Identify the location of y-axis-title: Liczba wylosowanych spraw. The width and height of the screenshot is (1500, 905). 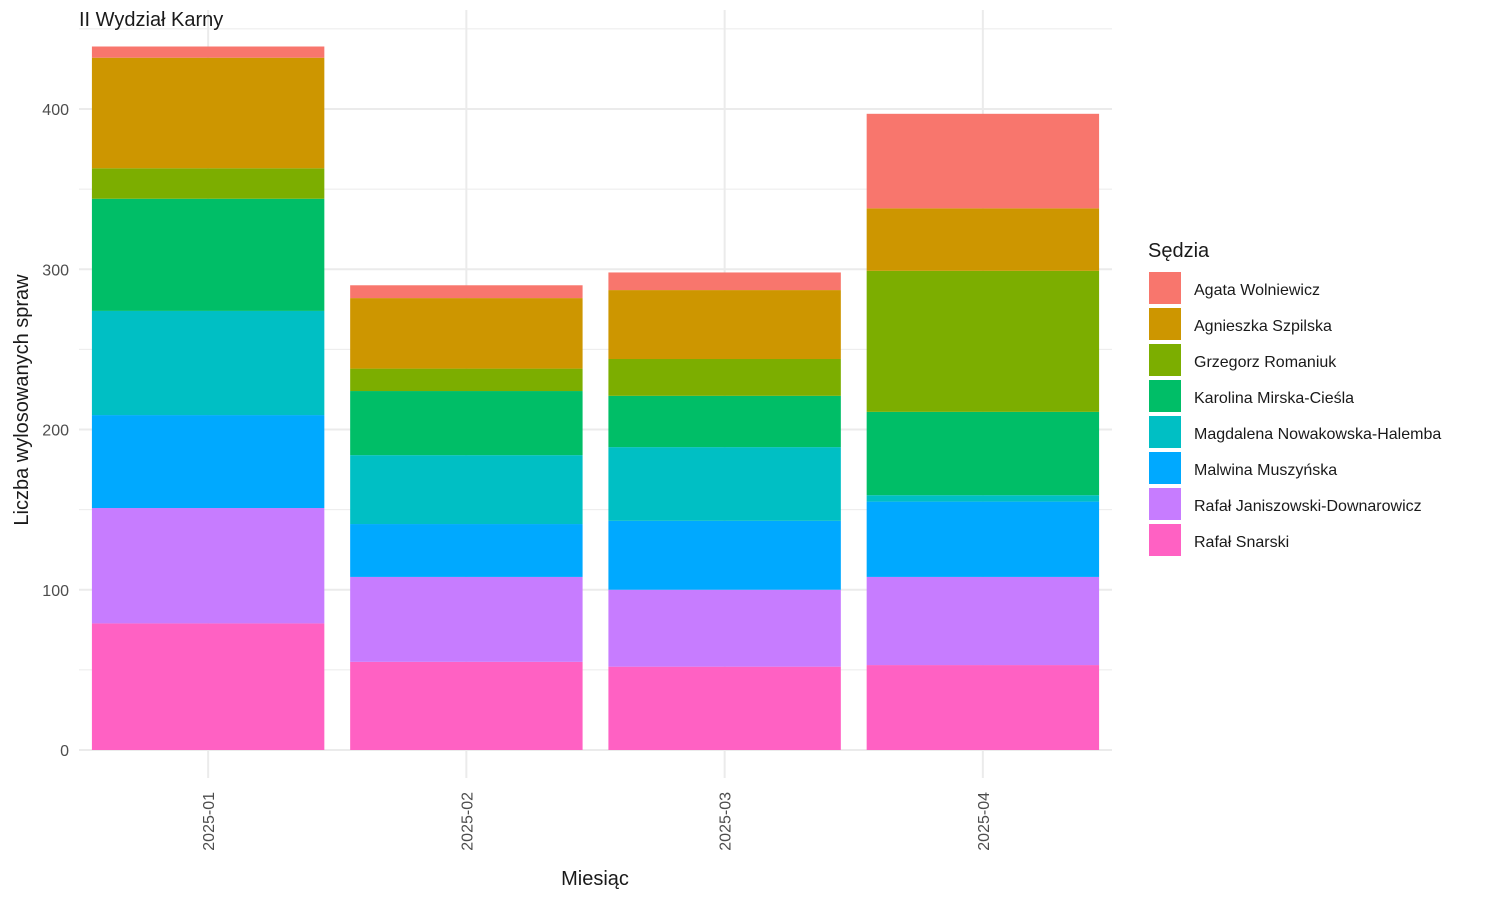
(22, 400).